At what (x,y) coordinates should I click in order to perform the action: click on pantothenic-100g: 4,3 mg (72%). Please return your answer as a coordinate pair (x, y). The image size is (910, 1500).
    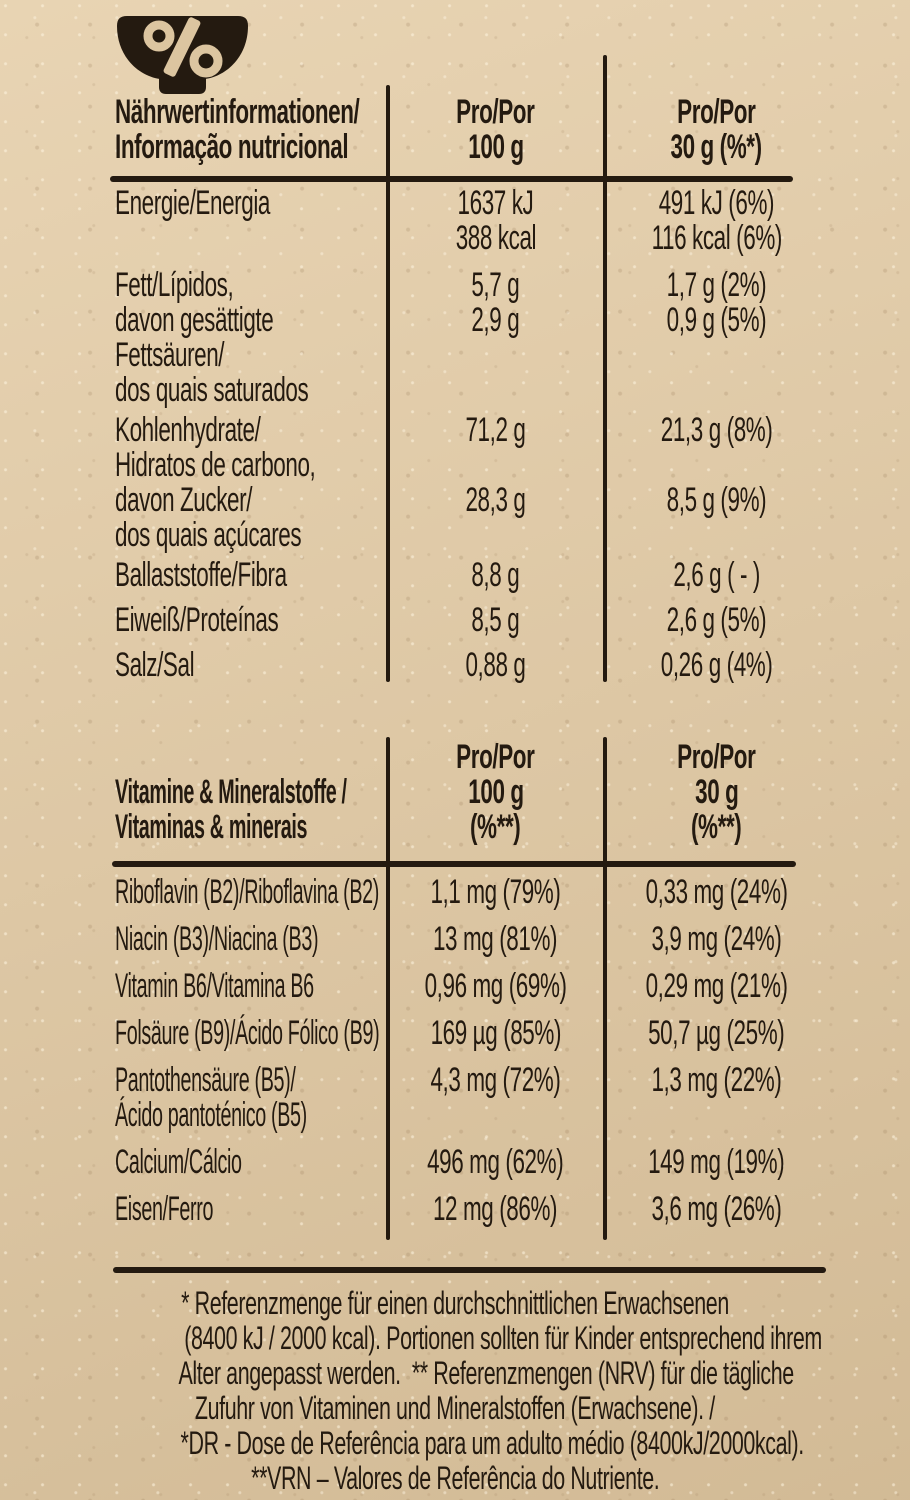
    Looking at the image, I should click on (495, 1080).